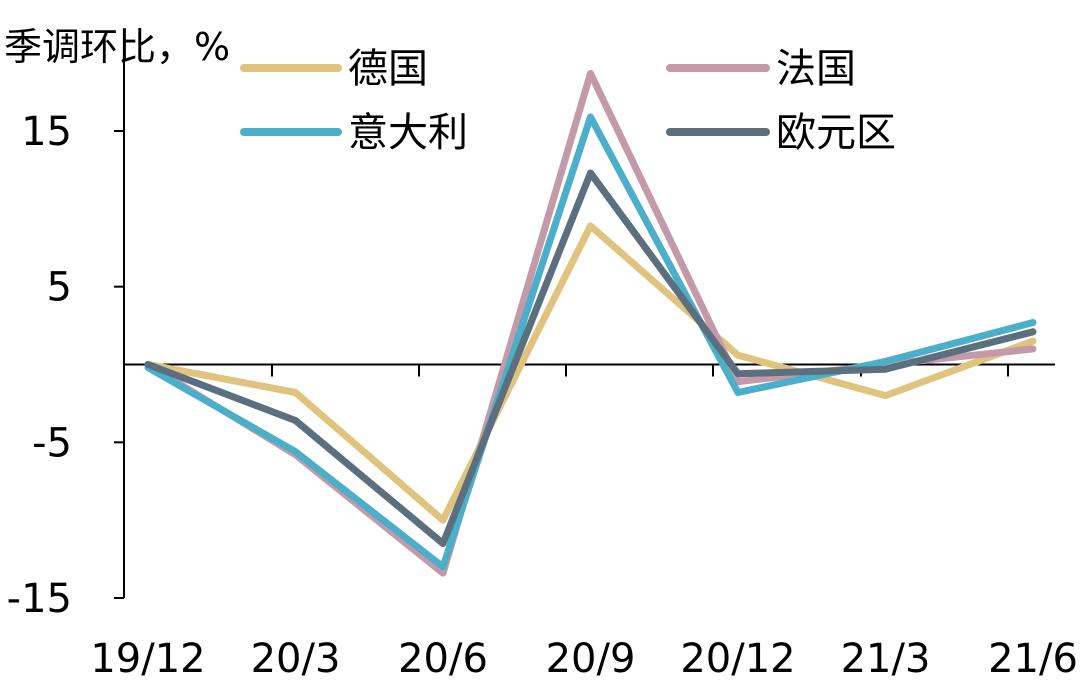  Describe the element at coordinates (117, 47) in the screenshot. I see `y-axis-unit-label: 季调环比，%` at that location.